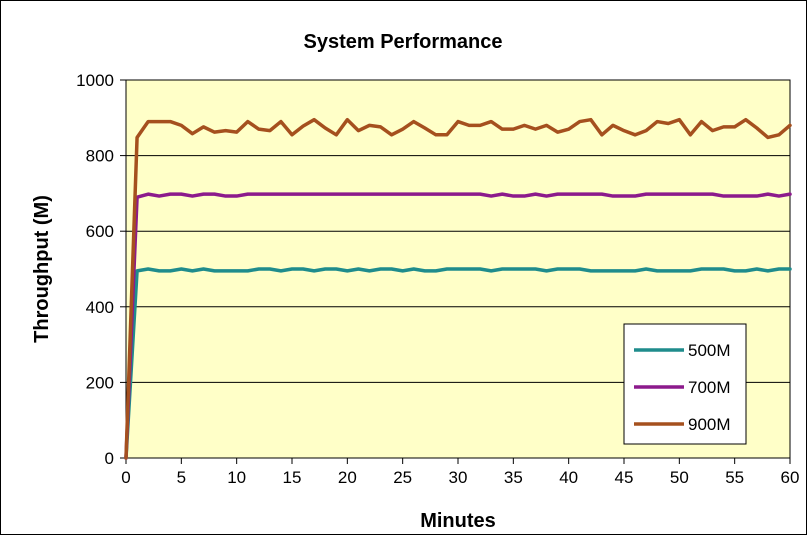  Describe the element at coordinates (624, 477) in the screenshot. I see `x-tick-label: 45` at that location.